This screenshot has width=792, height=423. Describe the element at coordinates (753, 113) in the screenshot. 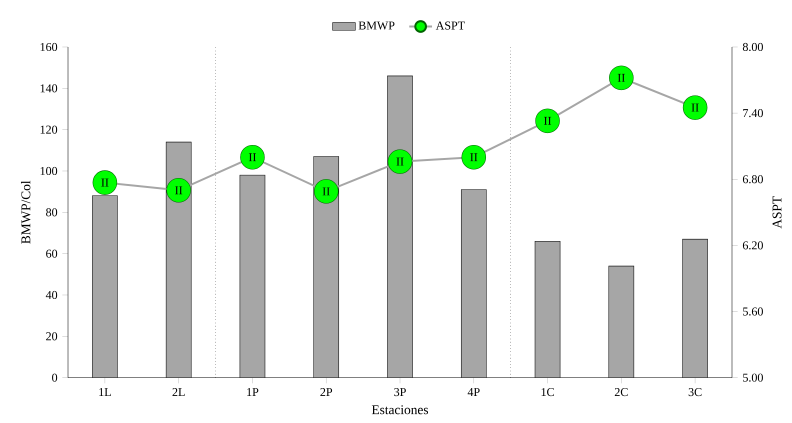

I see `y2-tick-label: 7.40` at that location.